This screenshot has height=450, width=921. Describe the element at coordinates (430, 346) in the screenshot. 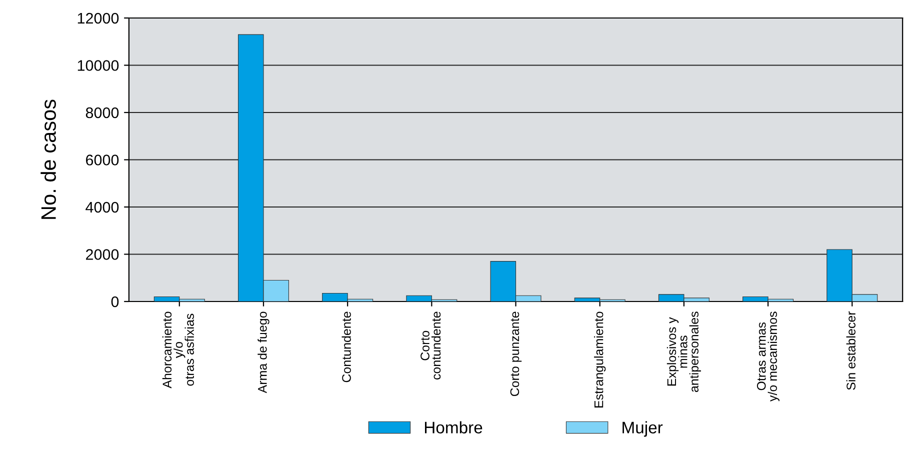

I see `x-tick-label: Corto contundente` at that location.